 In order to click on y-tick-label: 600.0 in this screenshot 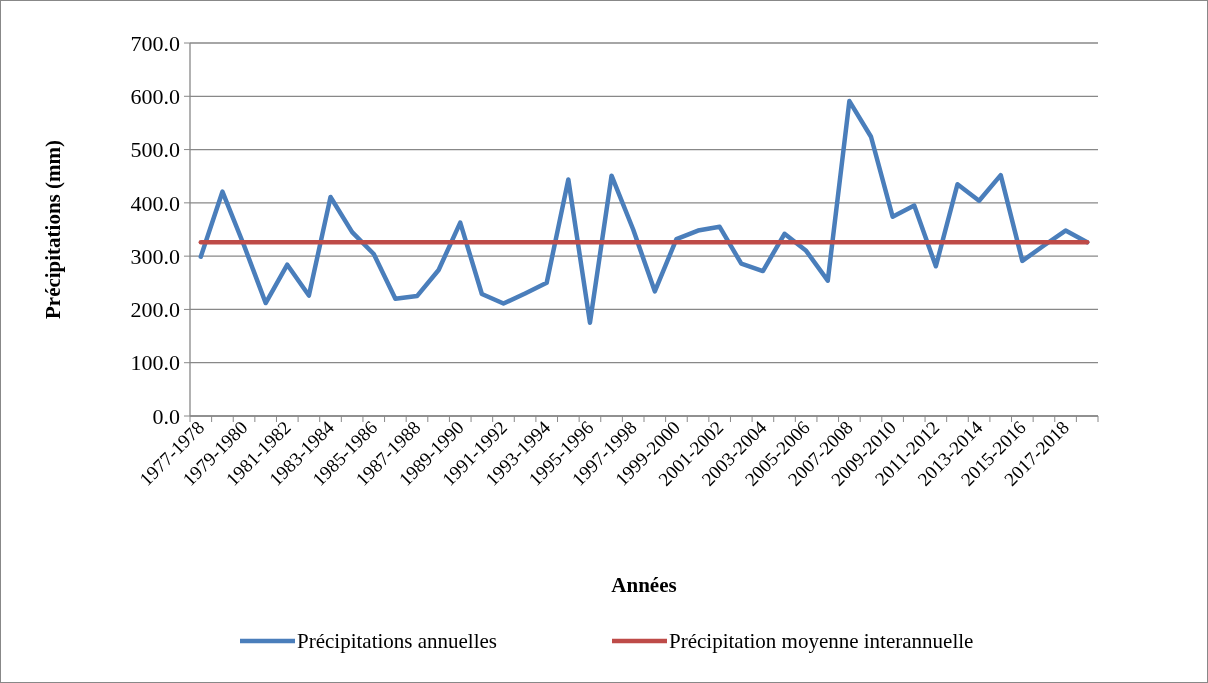, I will do `click(155, 96)`.